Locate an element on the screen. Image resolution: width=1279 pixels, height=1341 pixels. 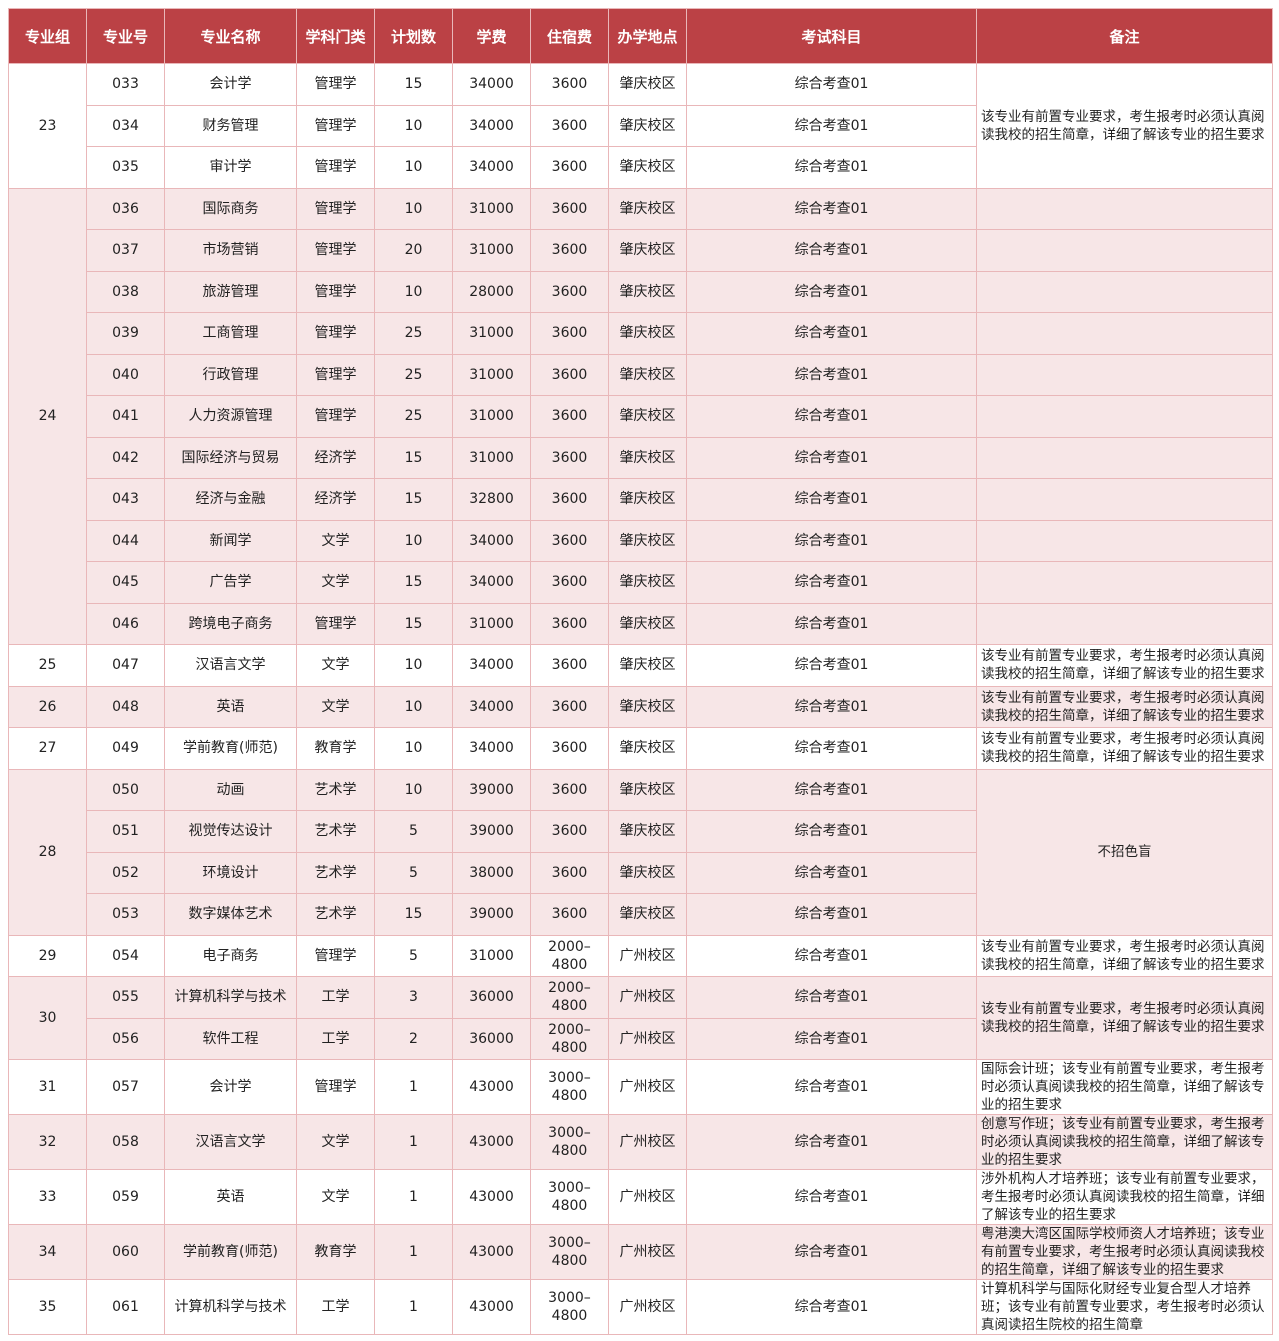
major-code: 057 is located at coordinates (125, 1087).